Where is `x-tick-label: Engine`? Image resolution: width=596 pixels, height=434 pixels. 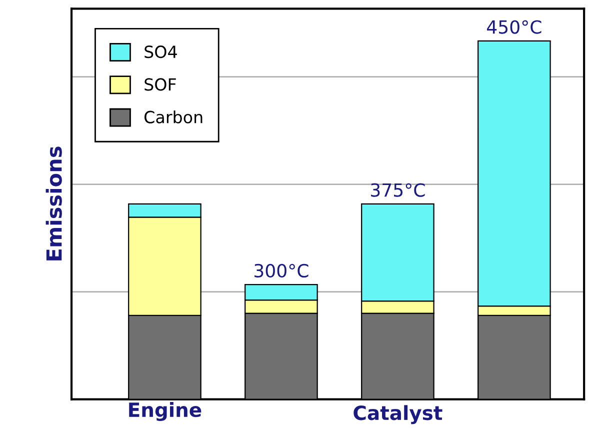
x-tick-label: Engine is located at coordinates (165, 412).